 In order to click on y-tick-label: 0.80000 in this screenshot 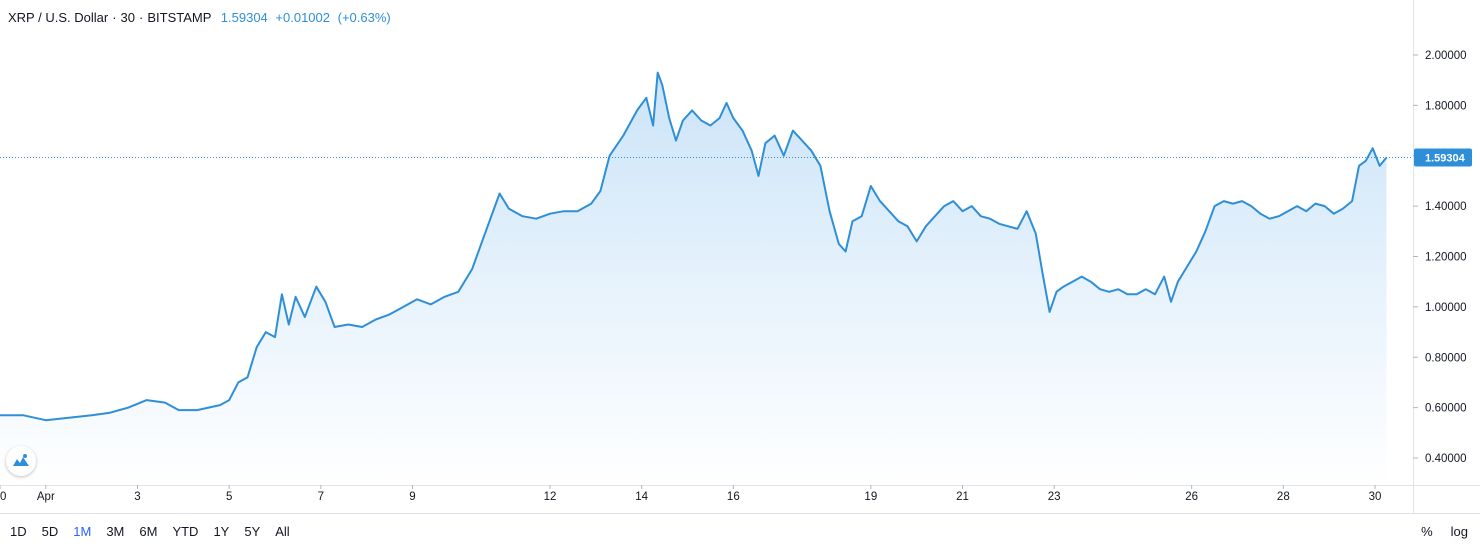, I will do `click(1446, 358)`.